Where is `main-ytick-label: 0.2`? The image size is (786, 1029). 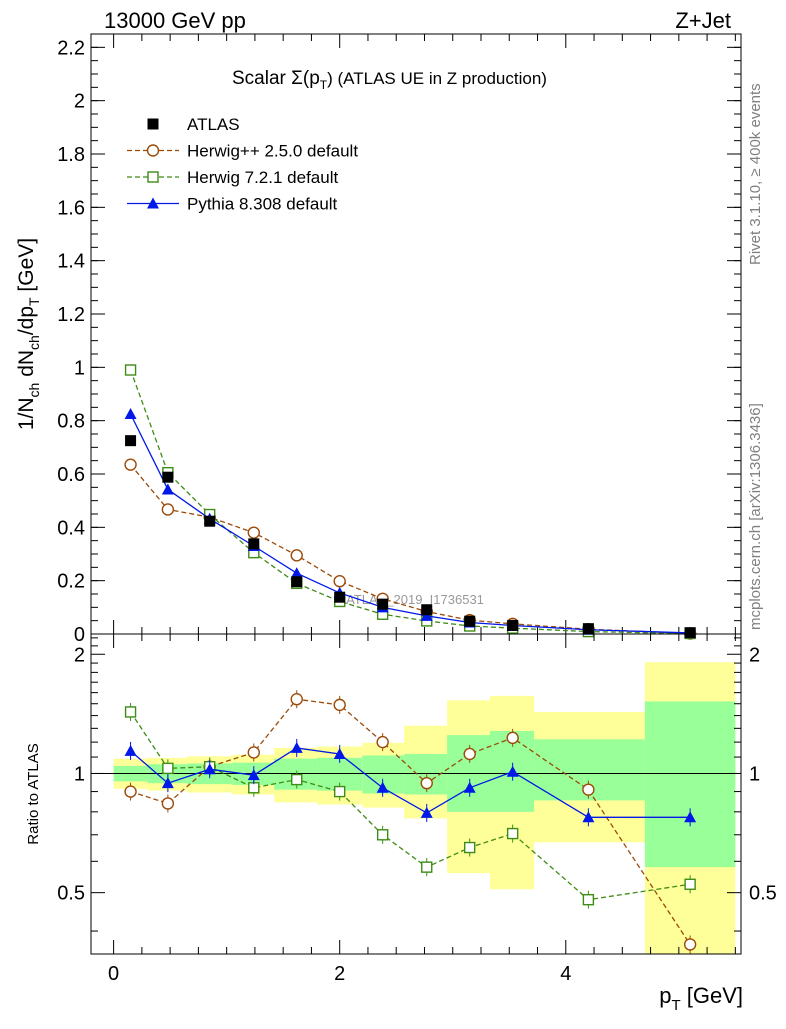
main-ytick-label: 0.2 is located at coordinates (71, 582).